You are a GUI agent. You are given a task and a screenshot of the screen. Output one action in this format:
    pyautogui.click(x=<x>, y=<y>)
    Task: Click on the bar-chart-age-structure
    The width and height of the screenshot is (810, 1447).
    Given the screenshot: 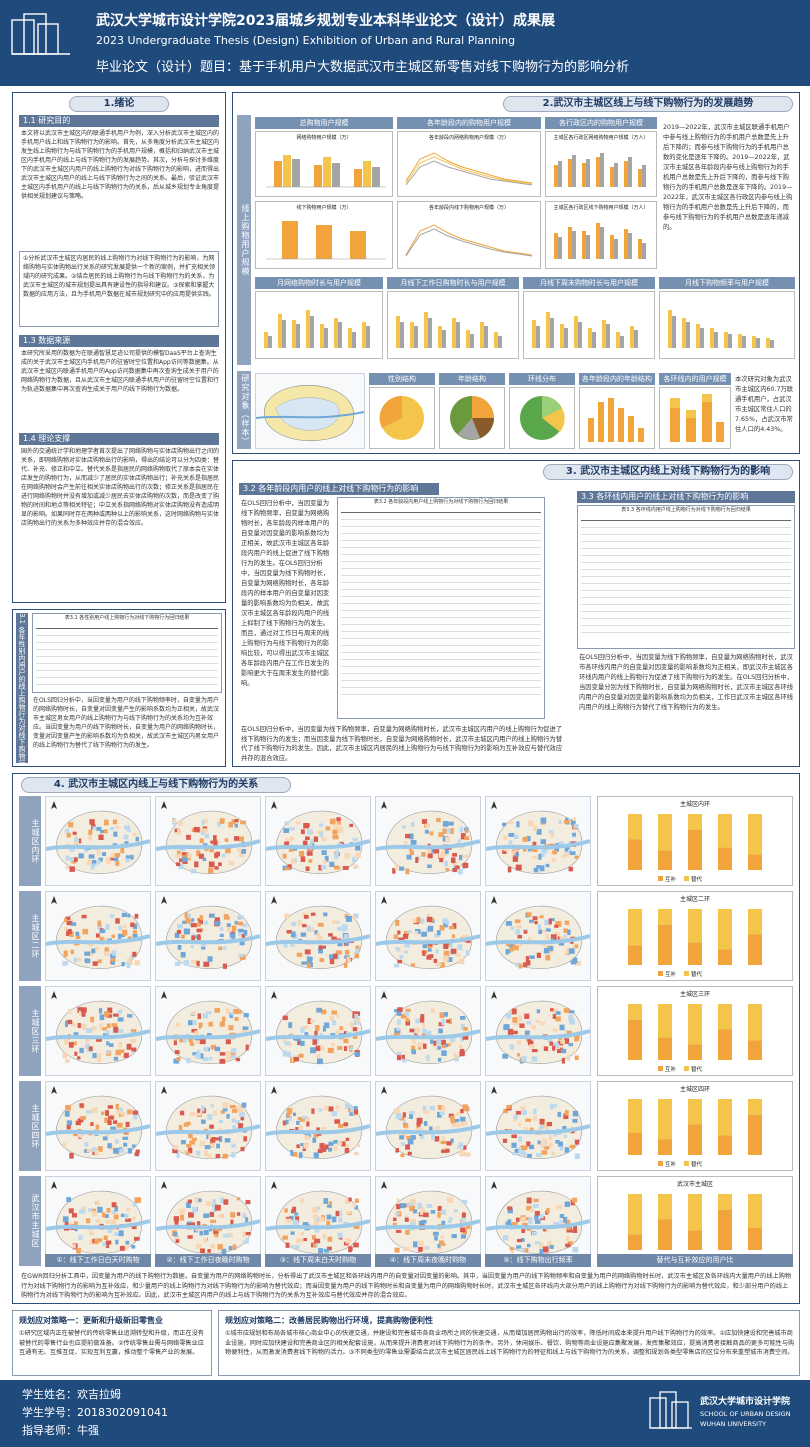 What is the action you would take?
    pyautogui.click(x=616, y=420)
    